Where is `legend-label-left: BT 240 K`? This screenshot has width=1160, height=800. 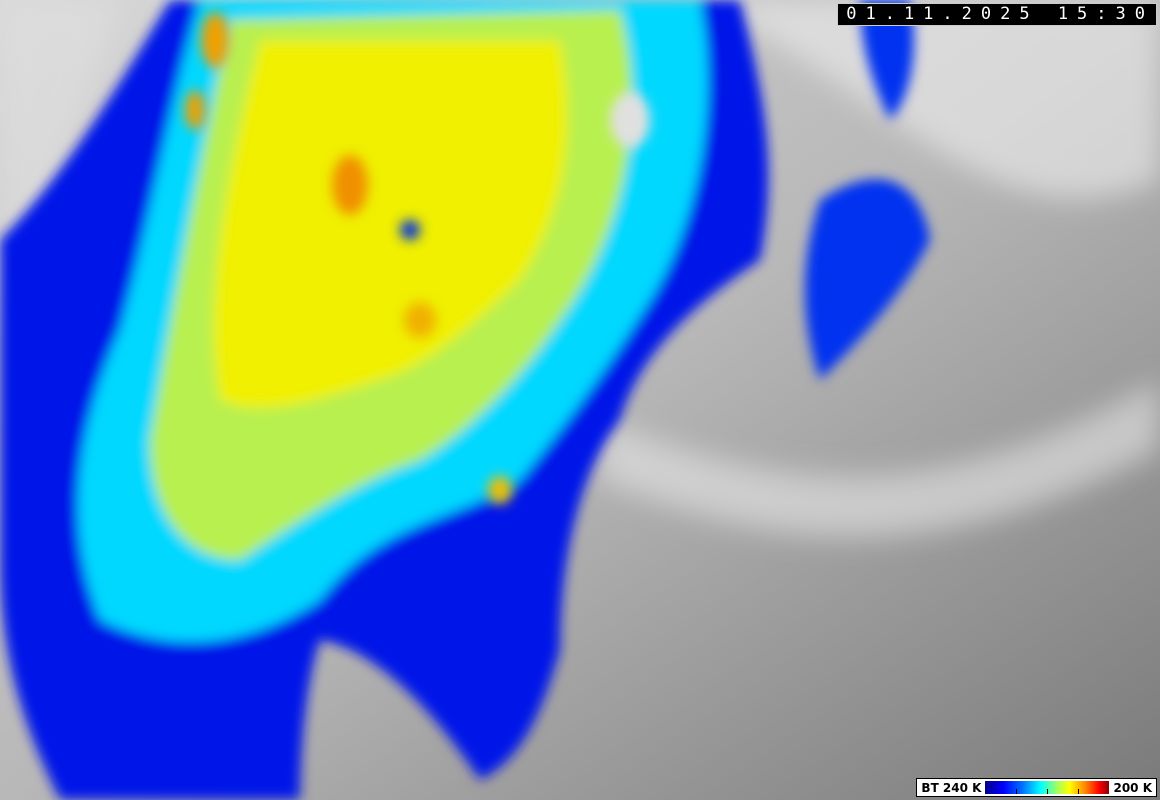 legend-label-left: BT 240 K is located at coordinates (951, 787).